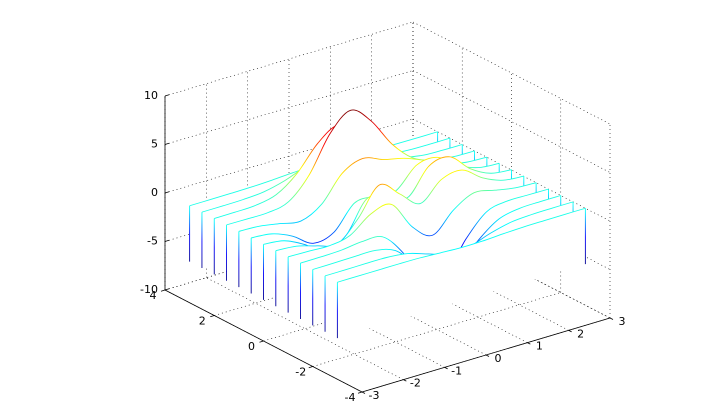  Describe the element at coordinates (350, 397) in the screenshot. I see `y-tick-label: -4` at that location.